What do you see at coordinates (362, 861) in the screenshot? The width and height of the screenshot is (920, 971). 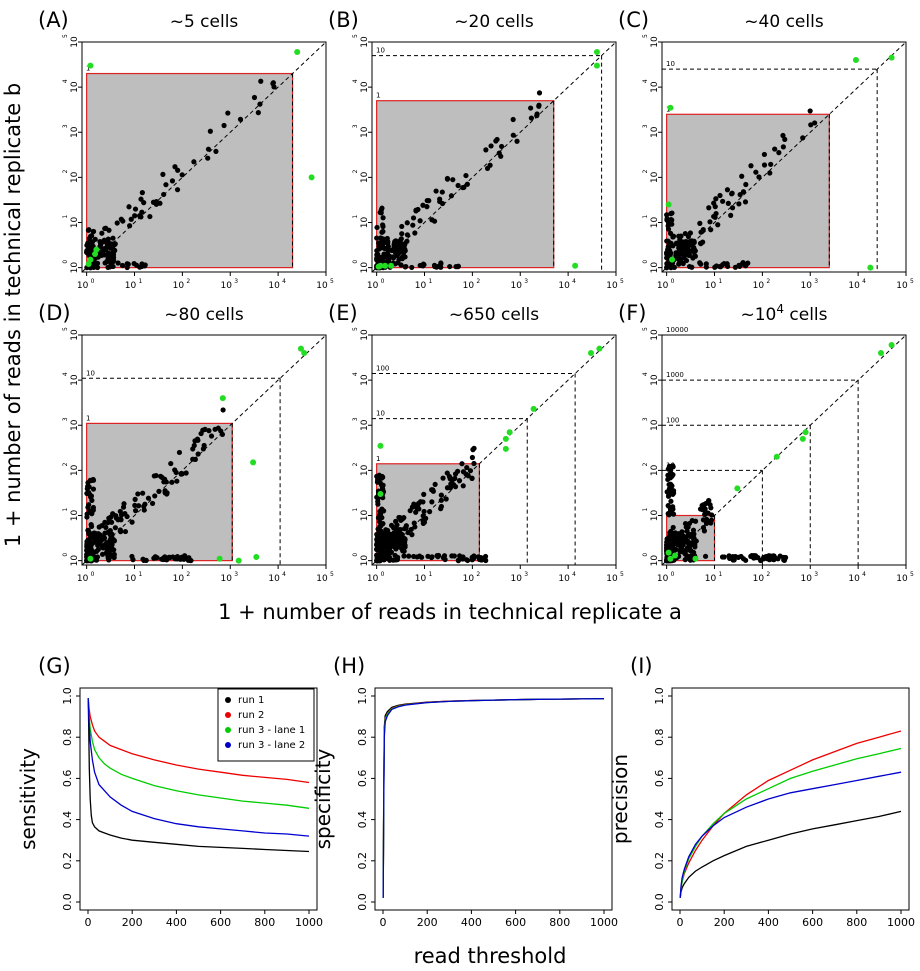 I see `y-tick-label: 0.2` at bounding box center [362, 861].